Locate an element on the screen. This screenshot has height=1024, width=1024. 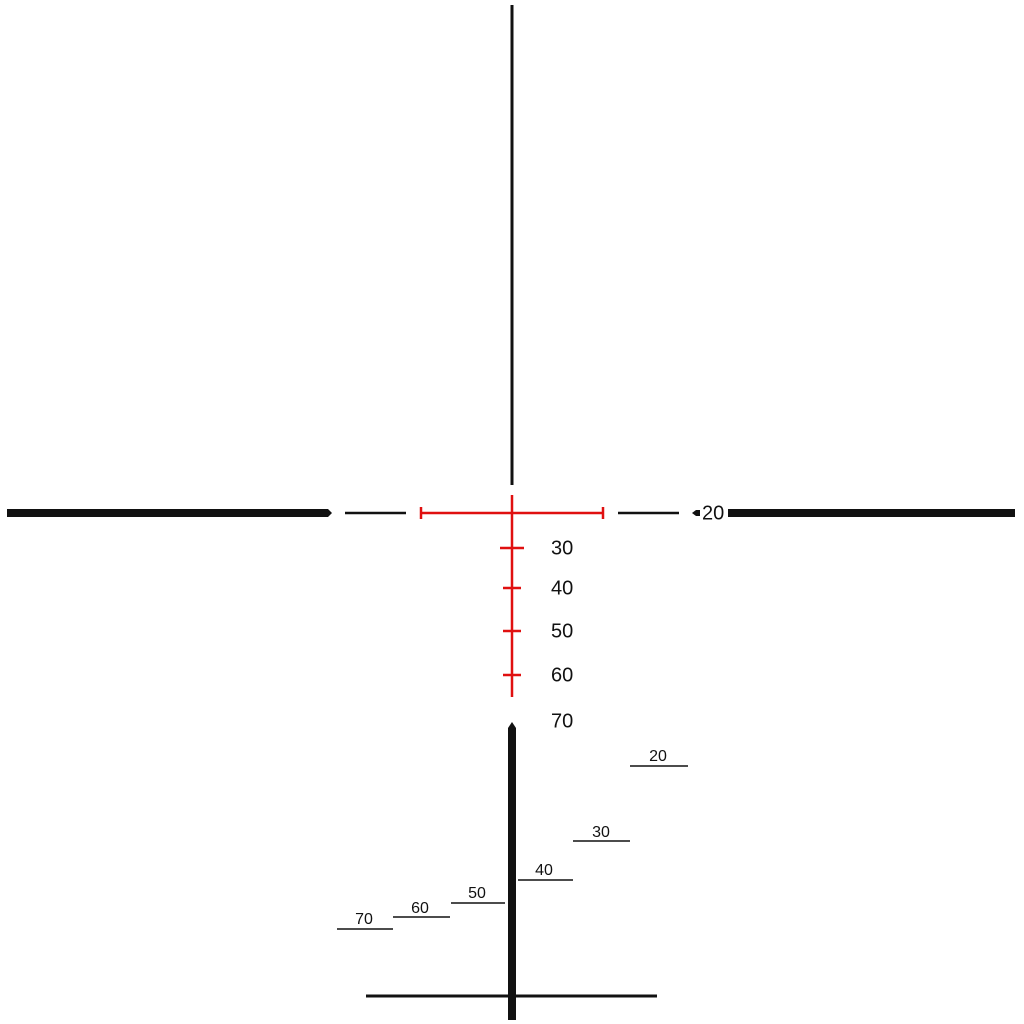
holdover-label: 70 is located at coordinates (562, 721).